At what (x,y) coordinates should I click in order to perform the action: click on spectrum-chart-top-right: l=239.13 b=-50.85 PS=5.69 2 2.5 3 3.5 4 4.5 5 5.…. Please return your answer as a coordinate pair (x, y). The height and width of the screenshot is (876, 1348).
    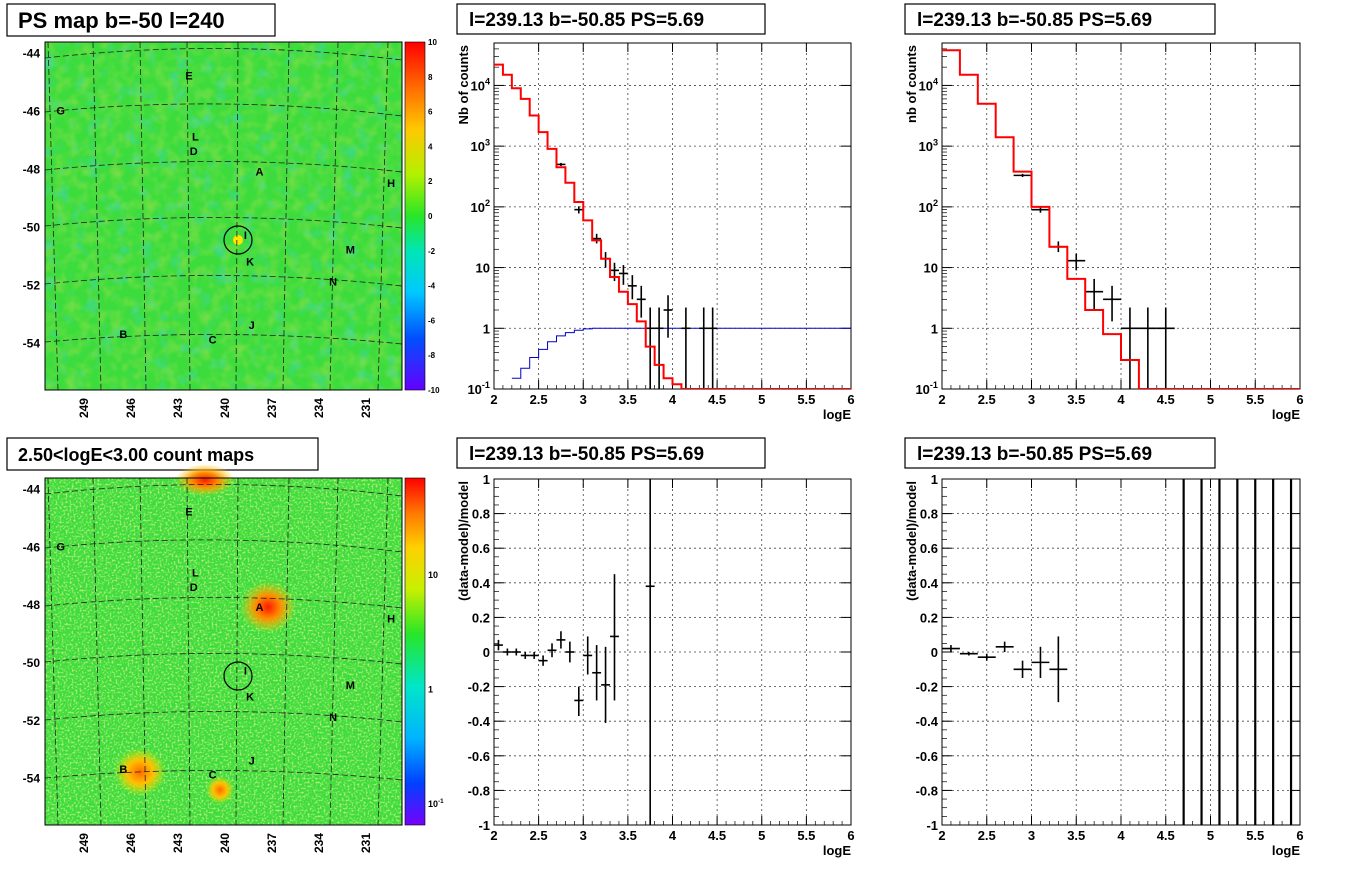
    Looking at the image, I should click on (1104, 212).